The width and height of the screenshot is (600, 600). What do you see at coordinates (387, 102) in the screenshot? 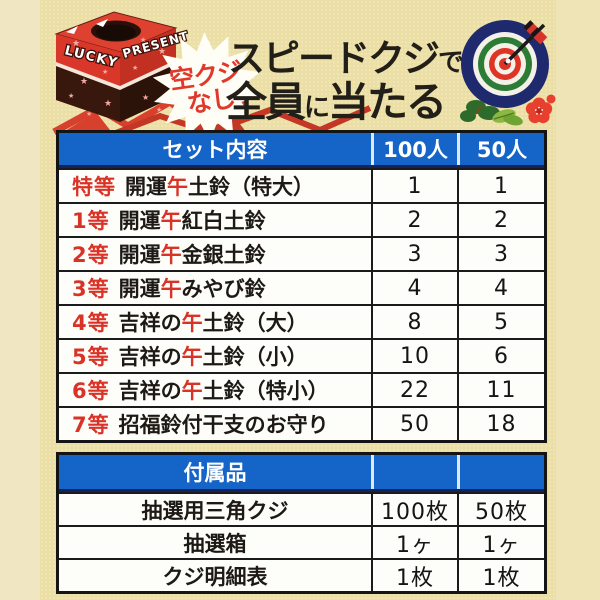
I see `headline-line2-b: 当たる` at bounding box center [387, 102].